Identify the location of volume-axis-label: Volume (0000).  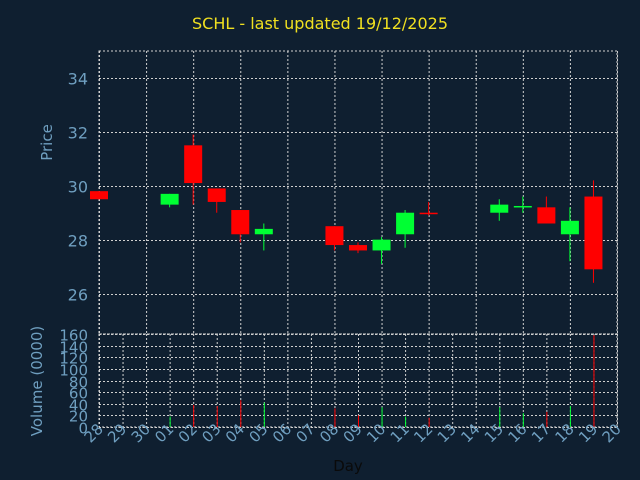
(37, 381).